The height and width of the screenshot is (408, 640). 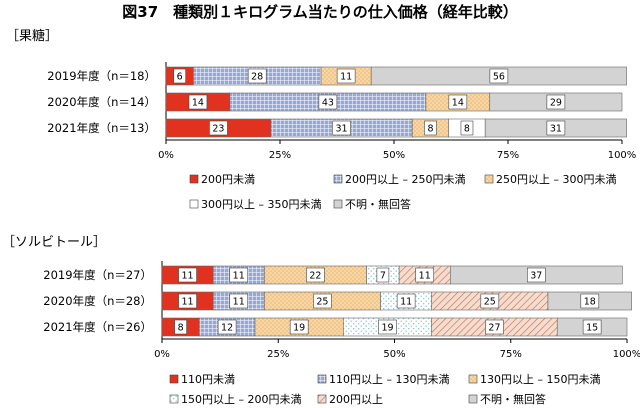 What do you see at coordinates (101, 102) in the screenshot?
I see `category-label: 2020年度（n＝14）` at bounding box center [101, 102].